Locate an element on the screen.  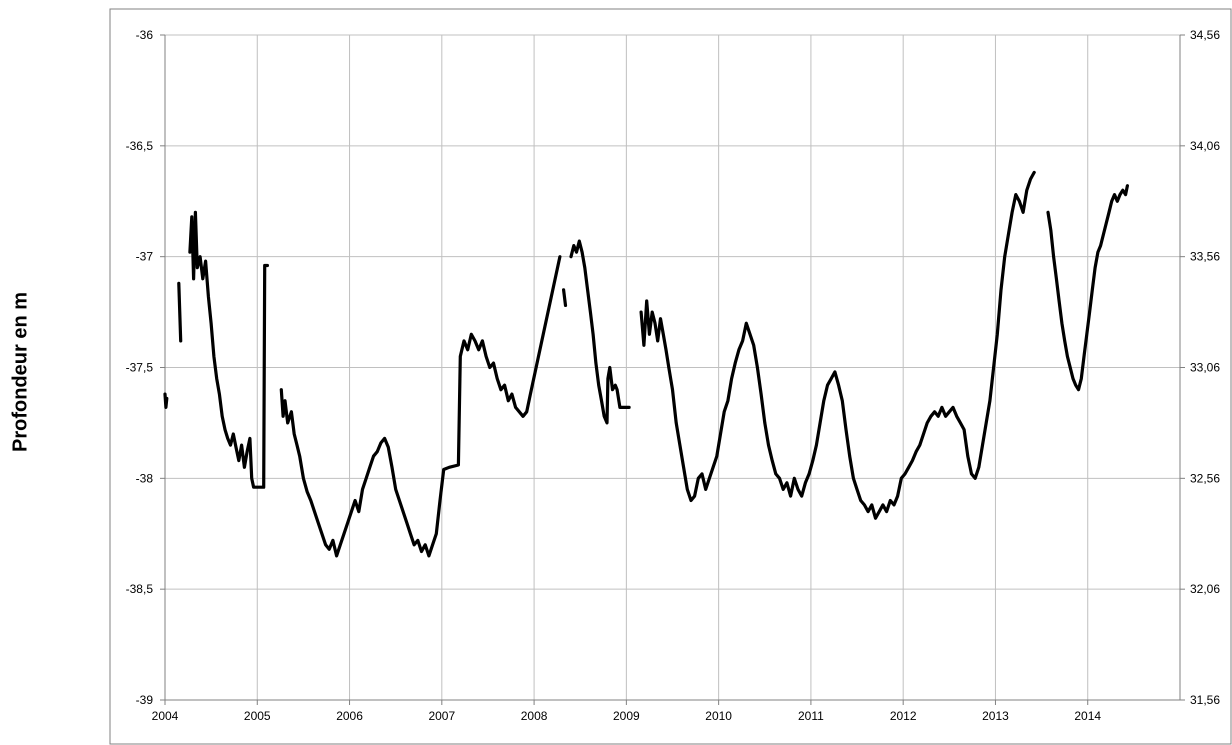
x-tick-label: 2008 is located at coordinates (534, 716).